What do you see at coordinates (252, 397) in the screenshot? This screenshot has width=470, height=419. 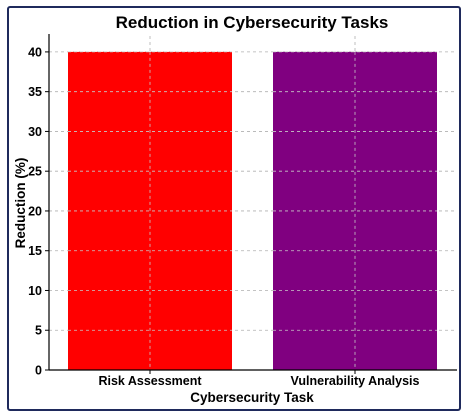 I see `x-axis-label: Cybersecurity Task` at bounding box center [252, 397].